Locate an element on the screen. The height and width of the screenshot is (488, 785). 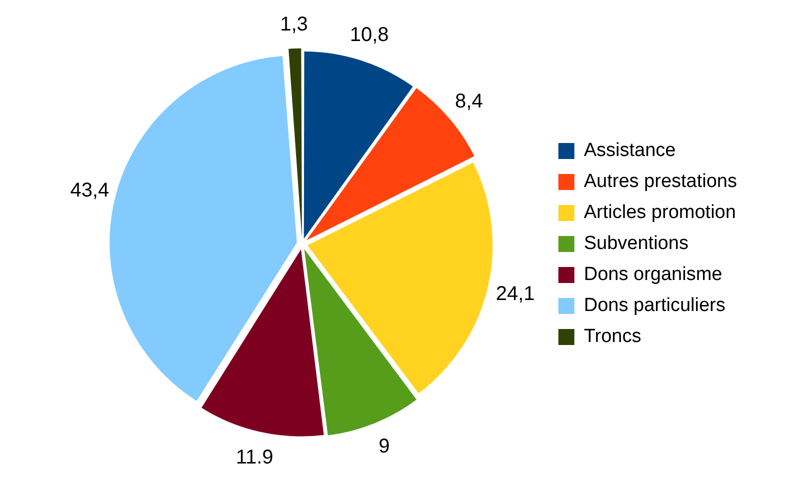
data-label: 11.9 is located at coordinates (255, 457).